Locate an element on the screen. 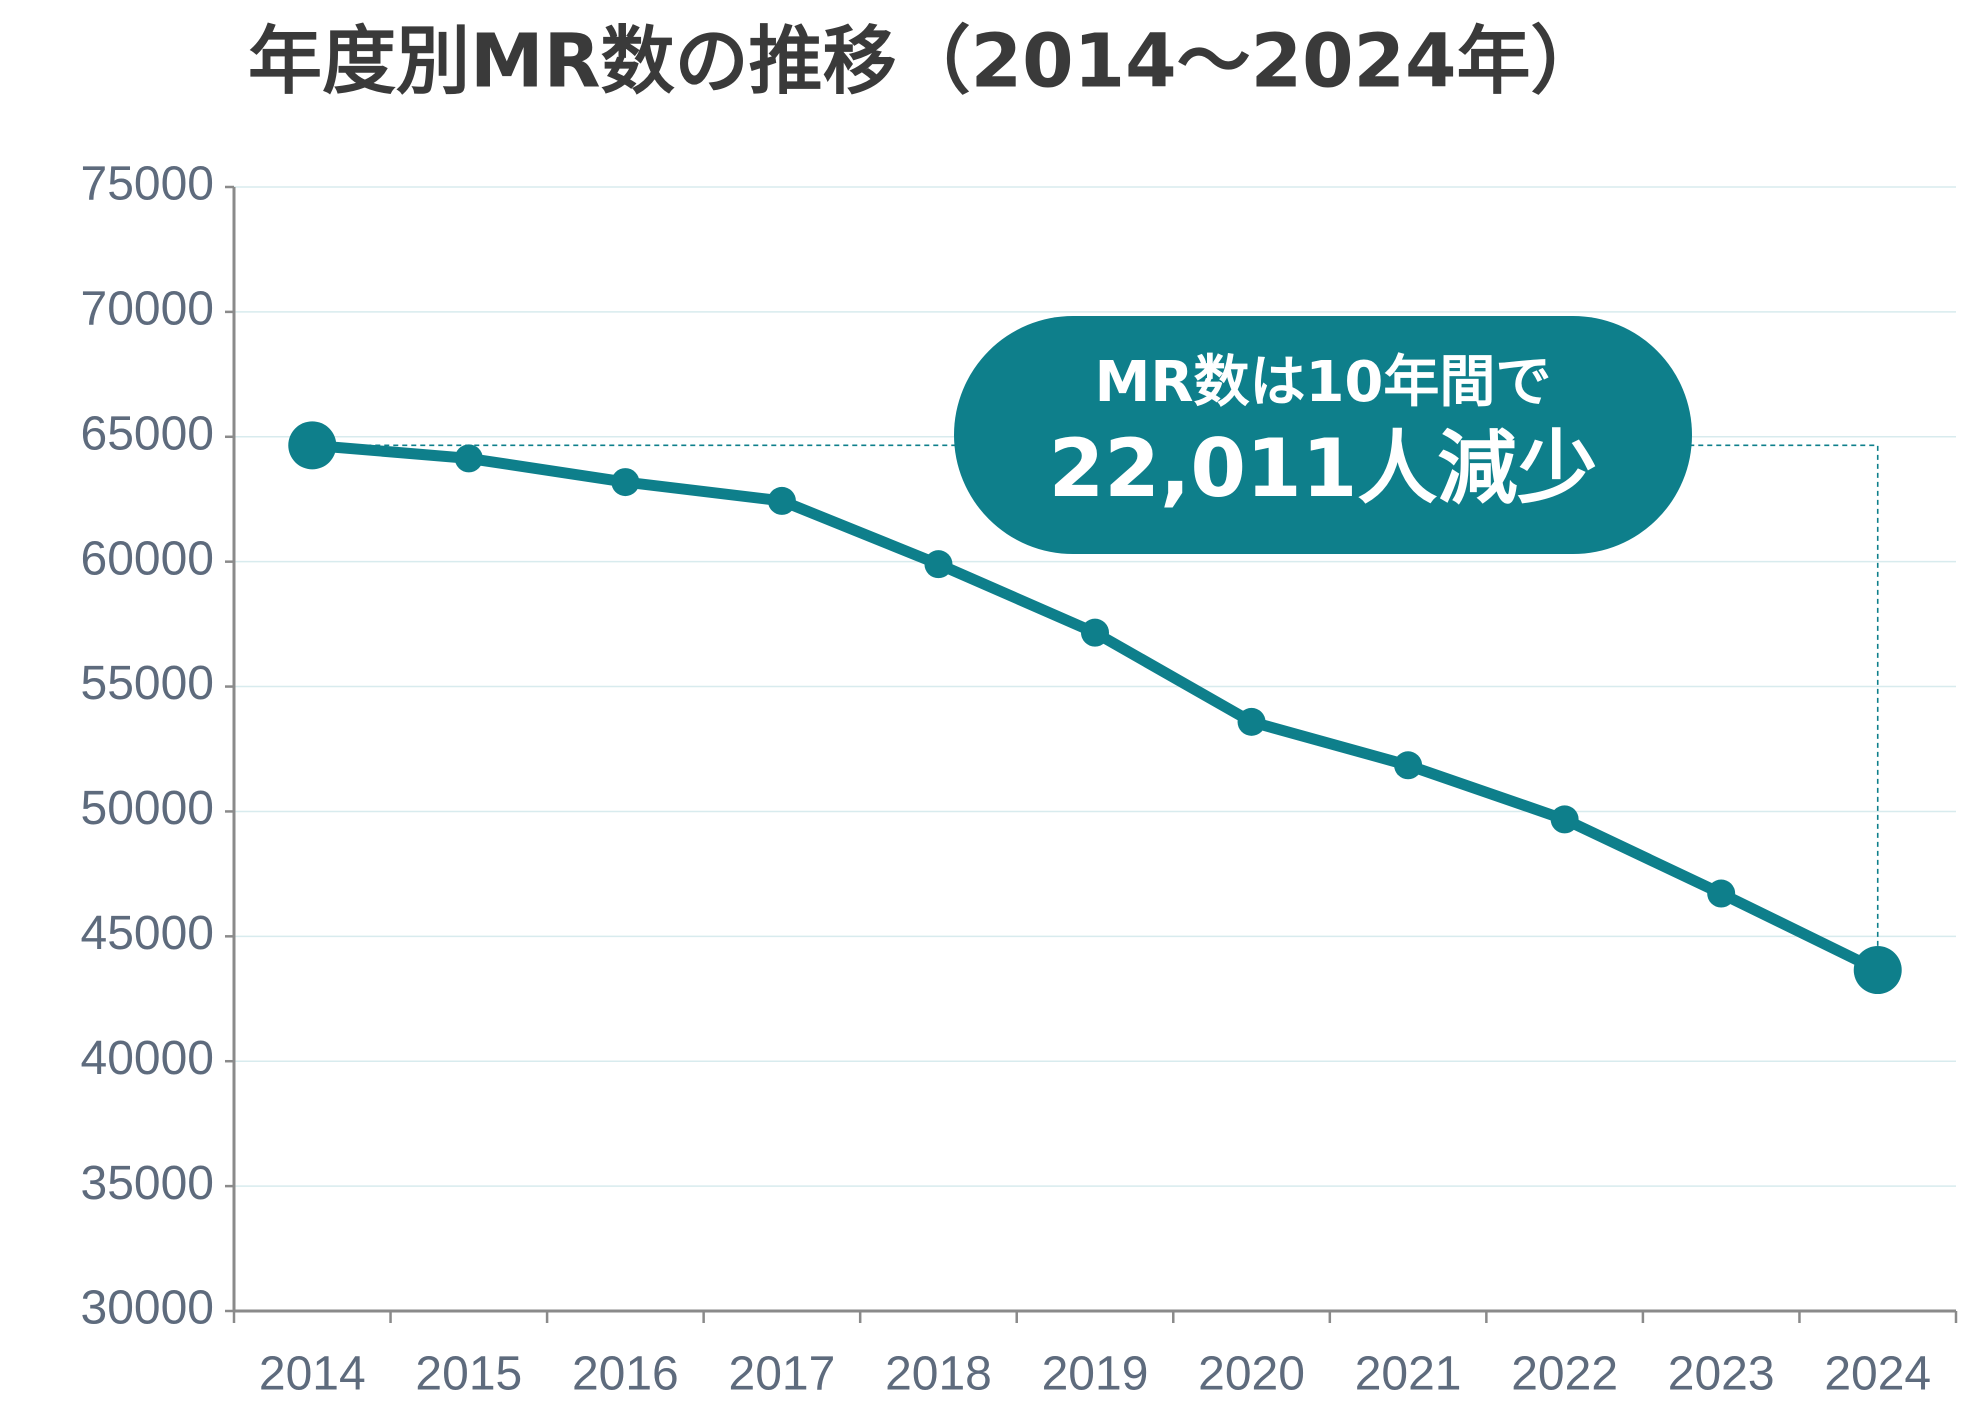 This screenshot has height=1418, width=1980. x-tick-label: 2020 is located at coordinates (1251, 1374).